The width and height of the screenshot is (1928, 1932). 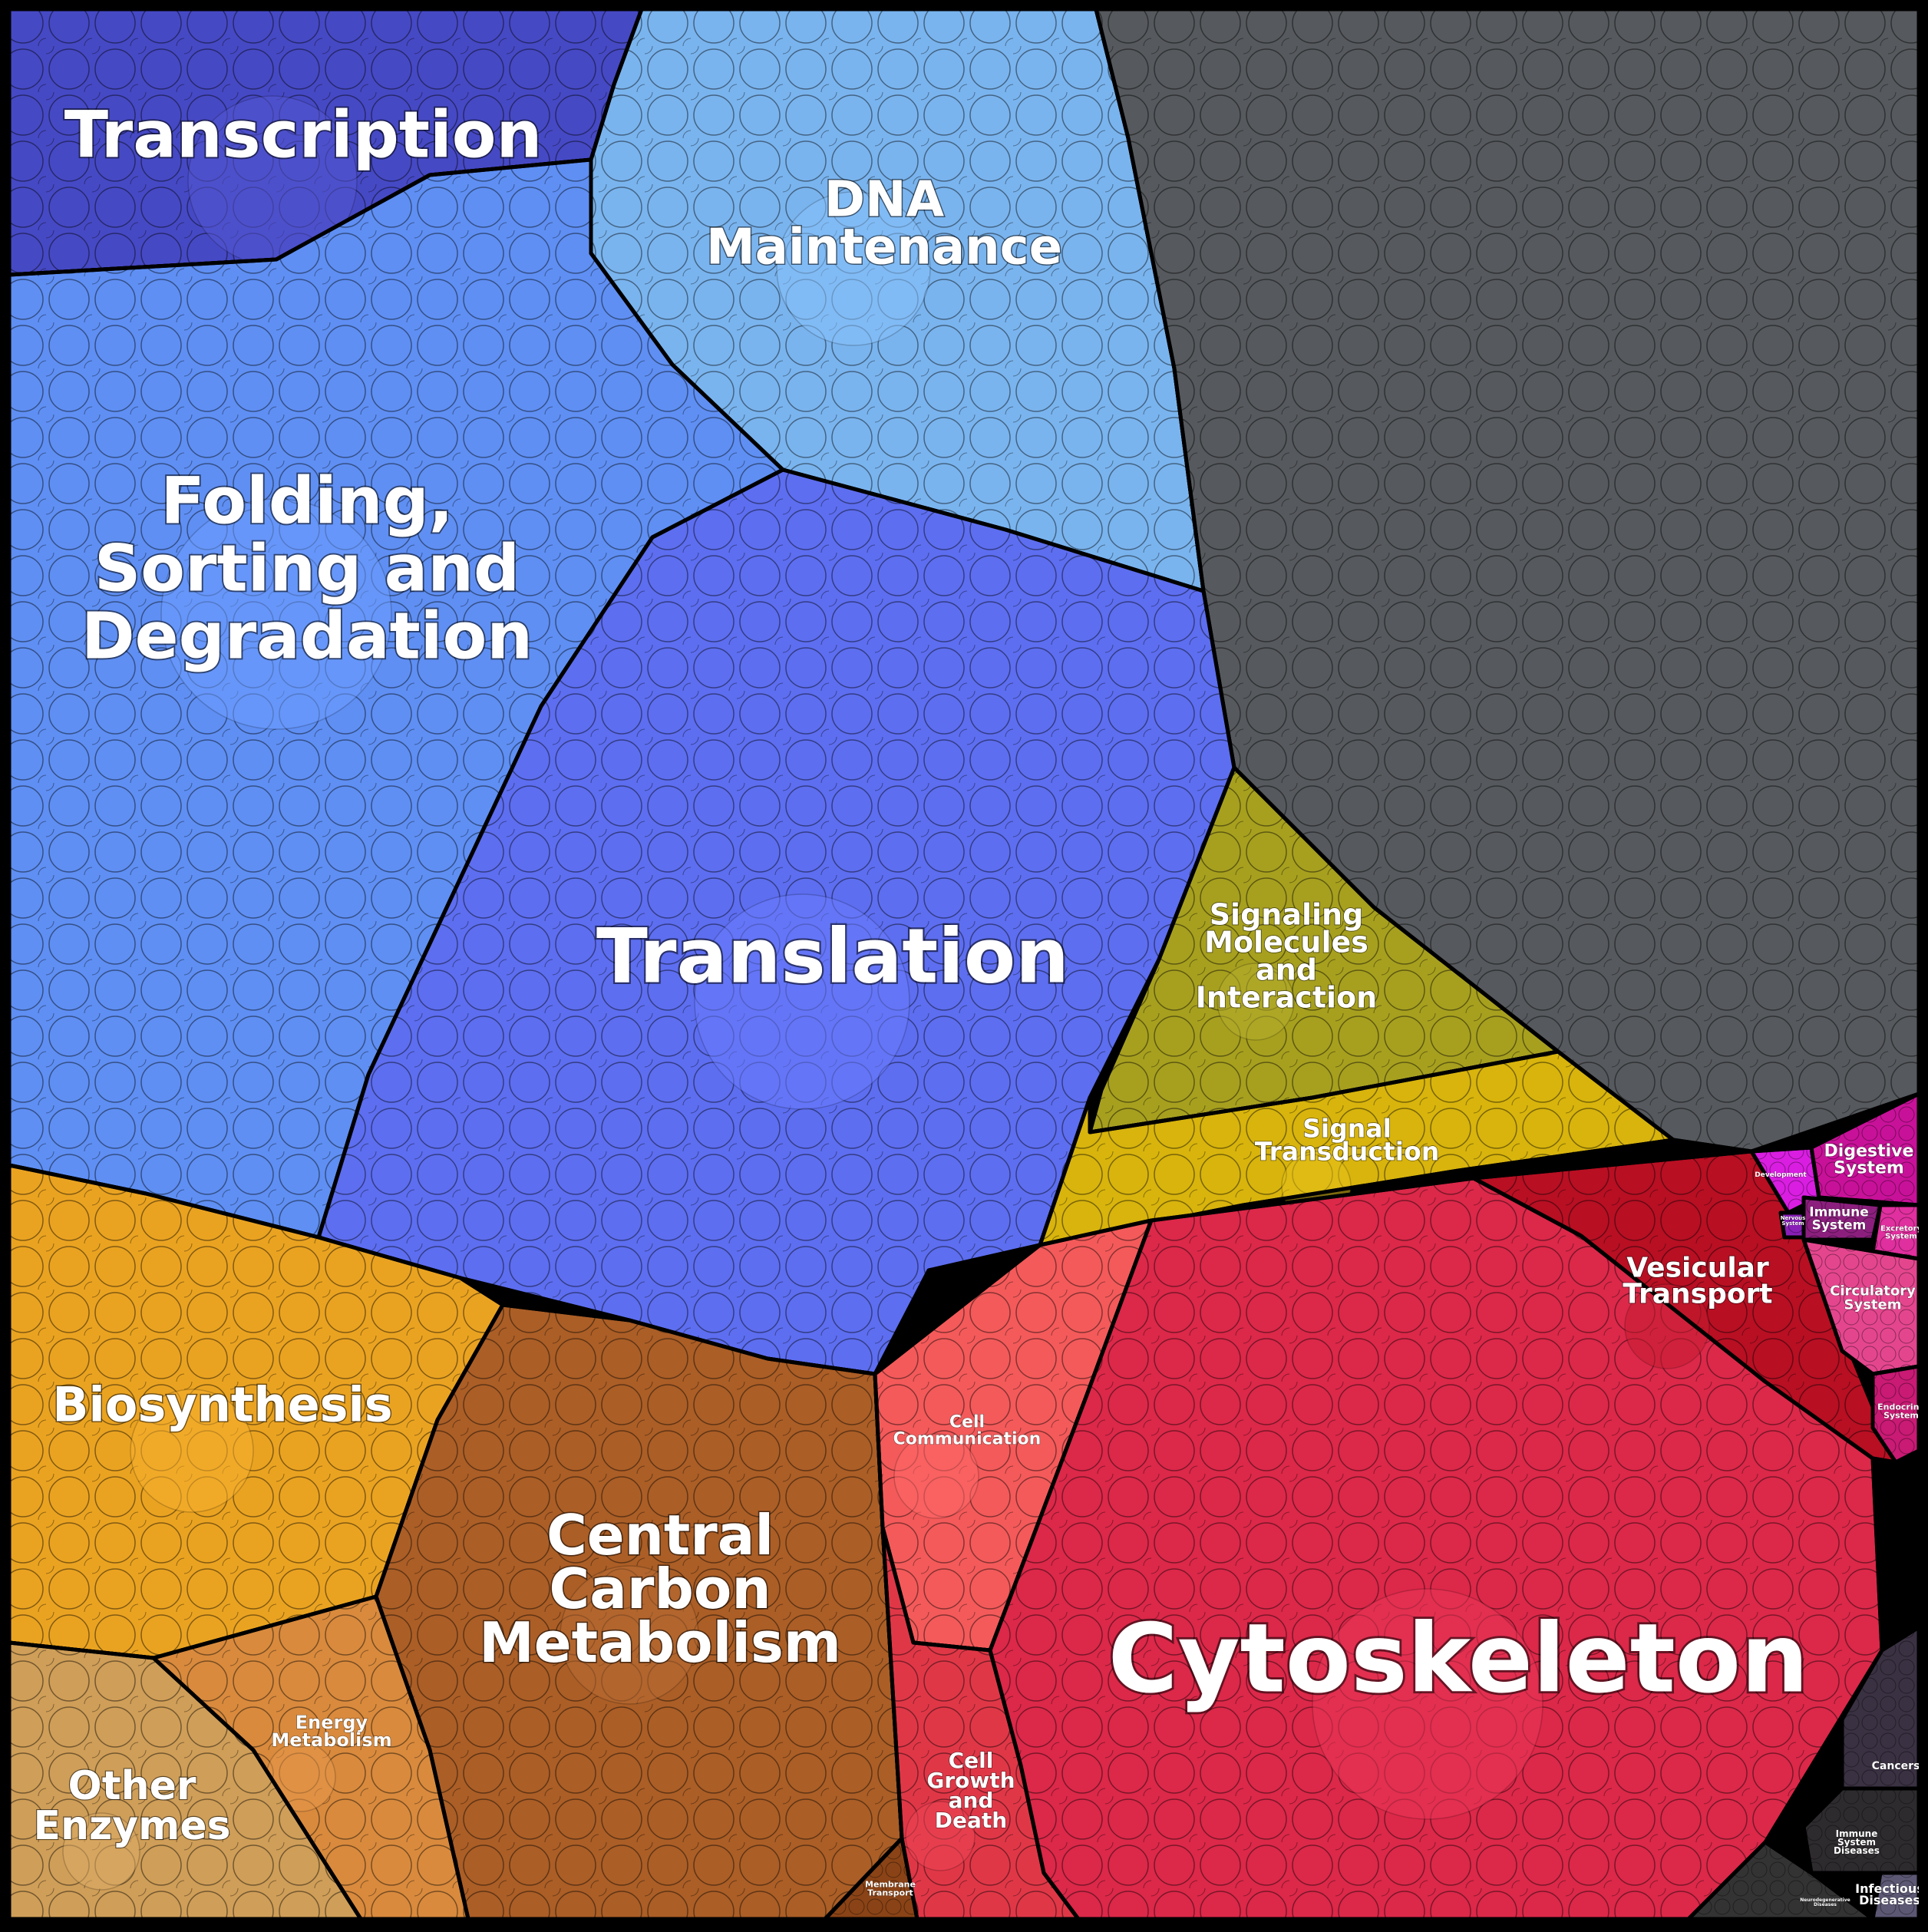 I want to click on region-endocrine-system, so click(x=1896, y=1414).